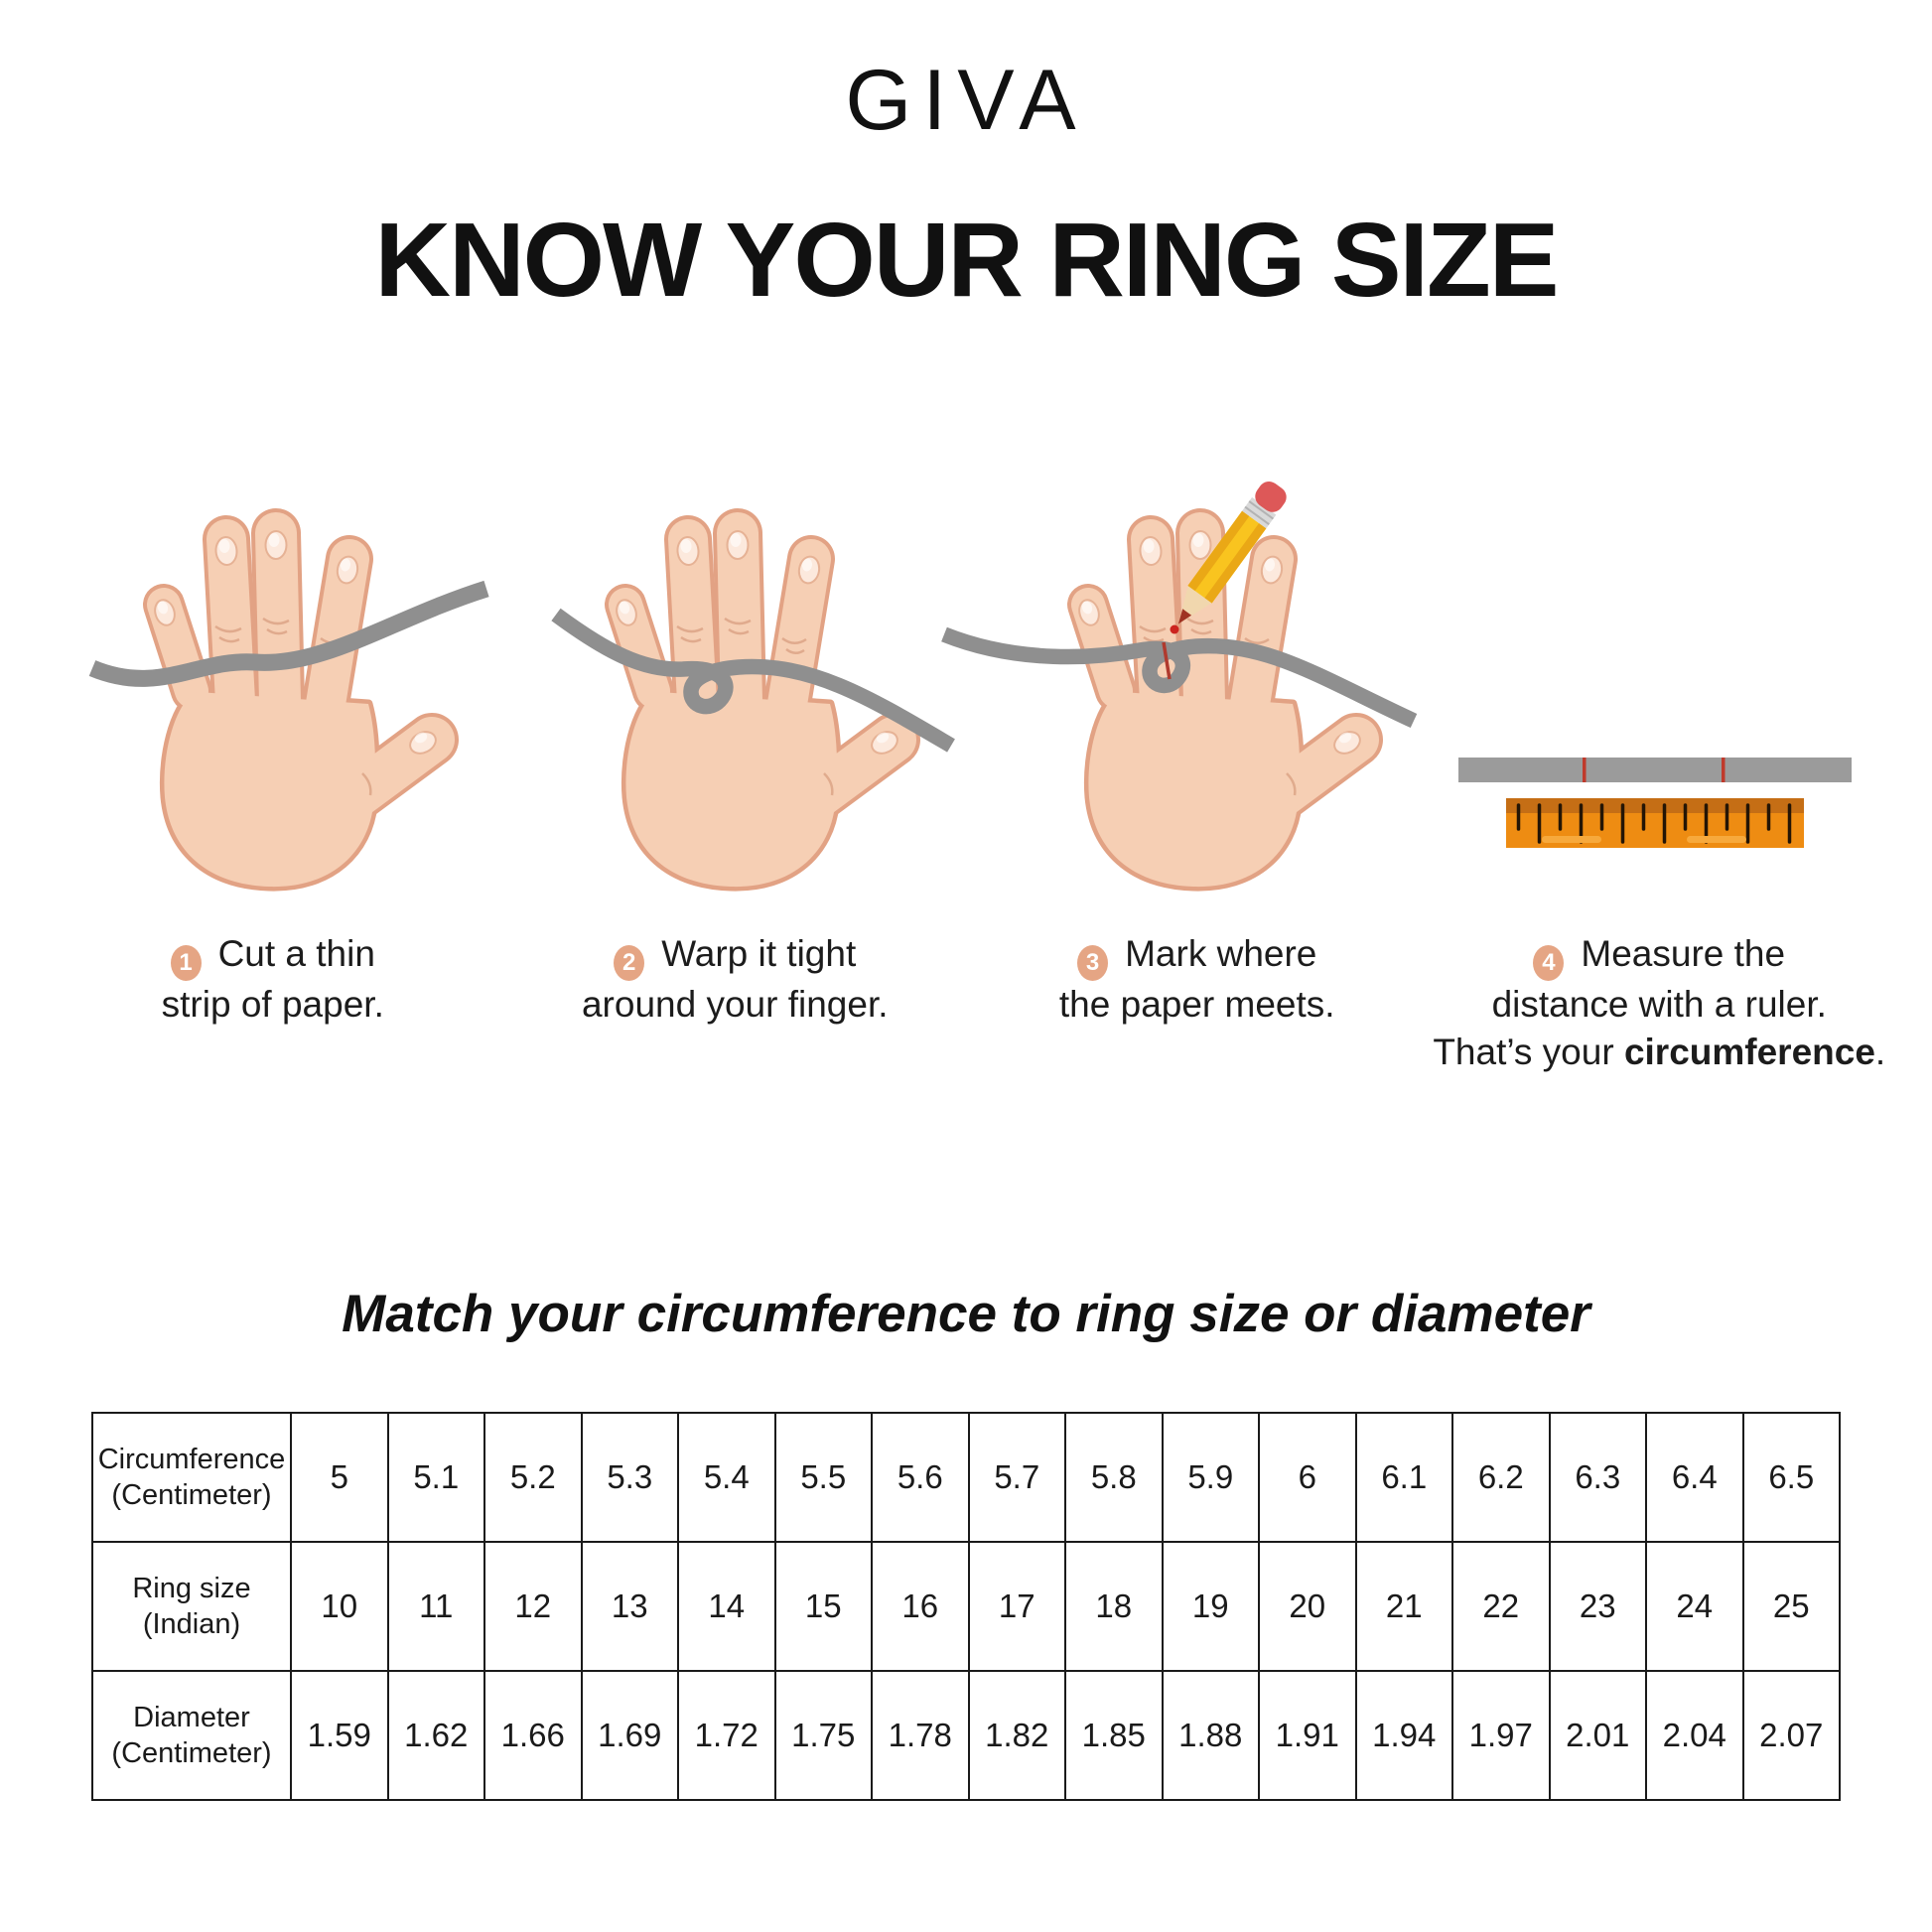 The image size is (1932, 1932). What do you see at coordinates (823, 1736) in the screenshot?
I see `size-cell: 1.75` at bounding box center [823, 1736].